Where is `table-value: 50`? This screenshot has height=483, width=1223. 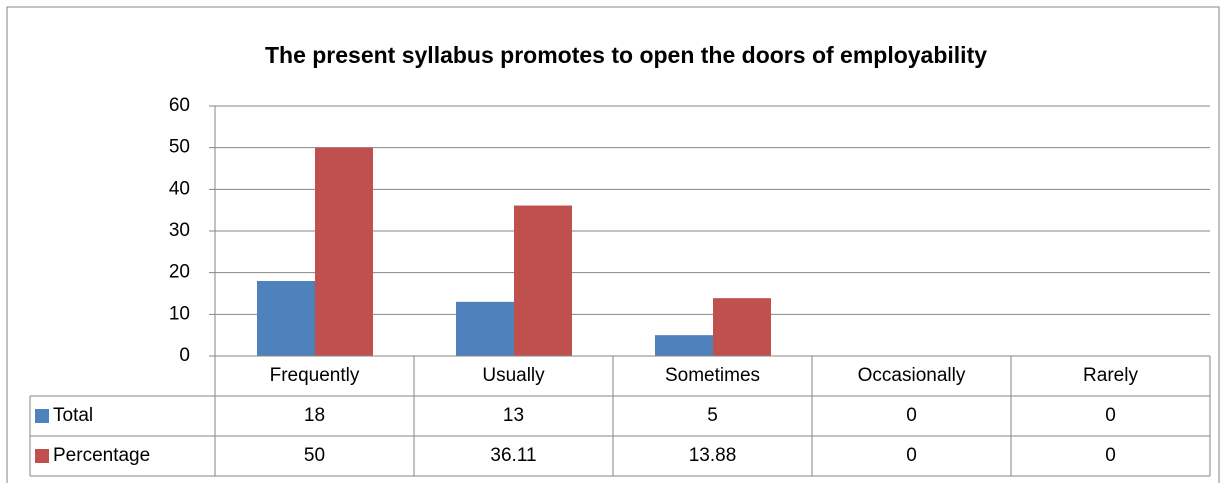
table-value: 50 is located at coordinates (314, 455).